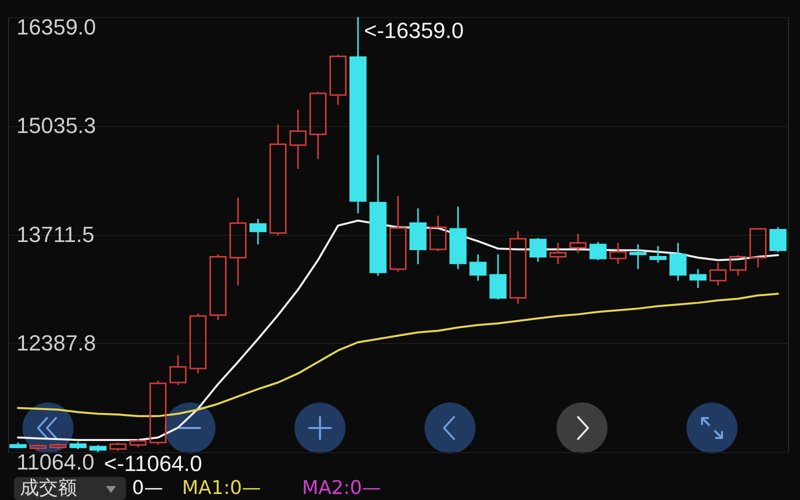 The height and width of the screenshot is (500, 800). What do you see at coordinates (55, 462) in the screenshot?
I see `y-tick-label: 11064.0` at bounding box center [55, 462].